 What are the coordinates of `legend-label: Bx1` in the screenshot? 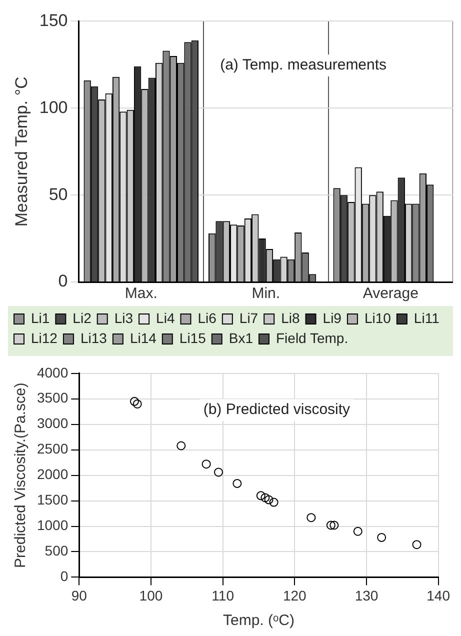 It's located at (241, 338).